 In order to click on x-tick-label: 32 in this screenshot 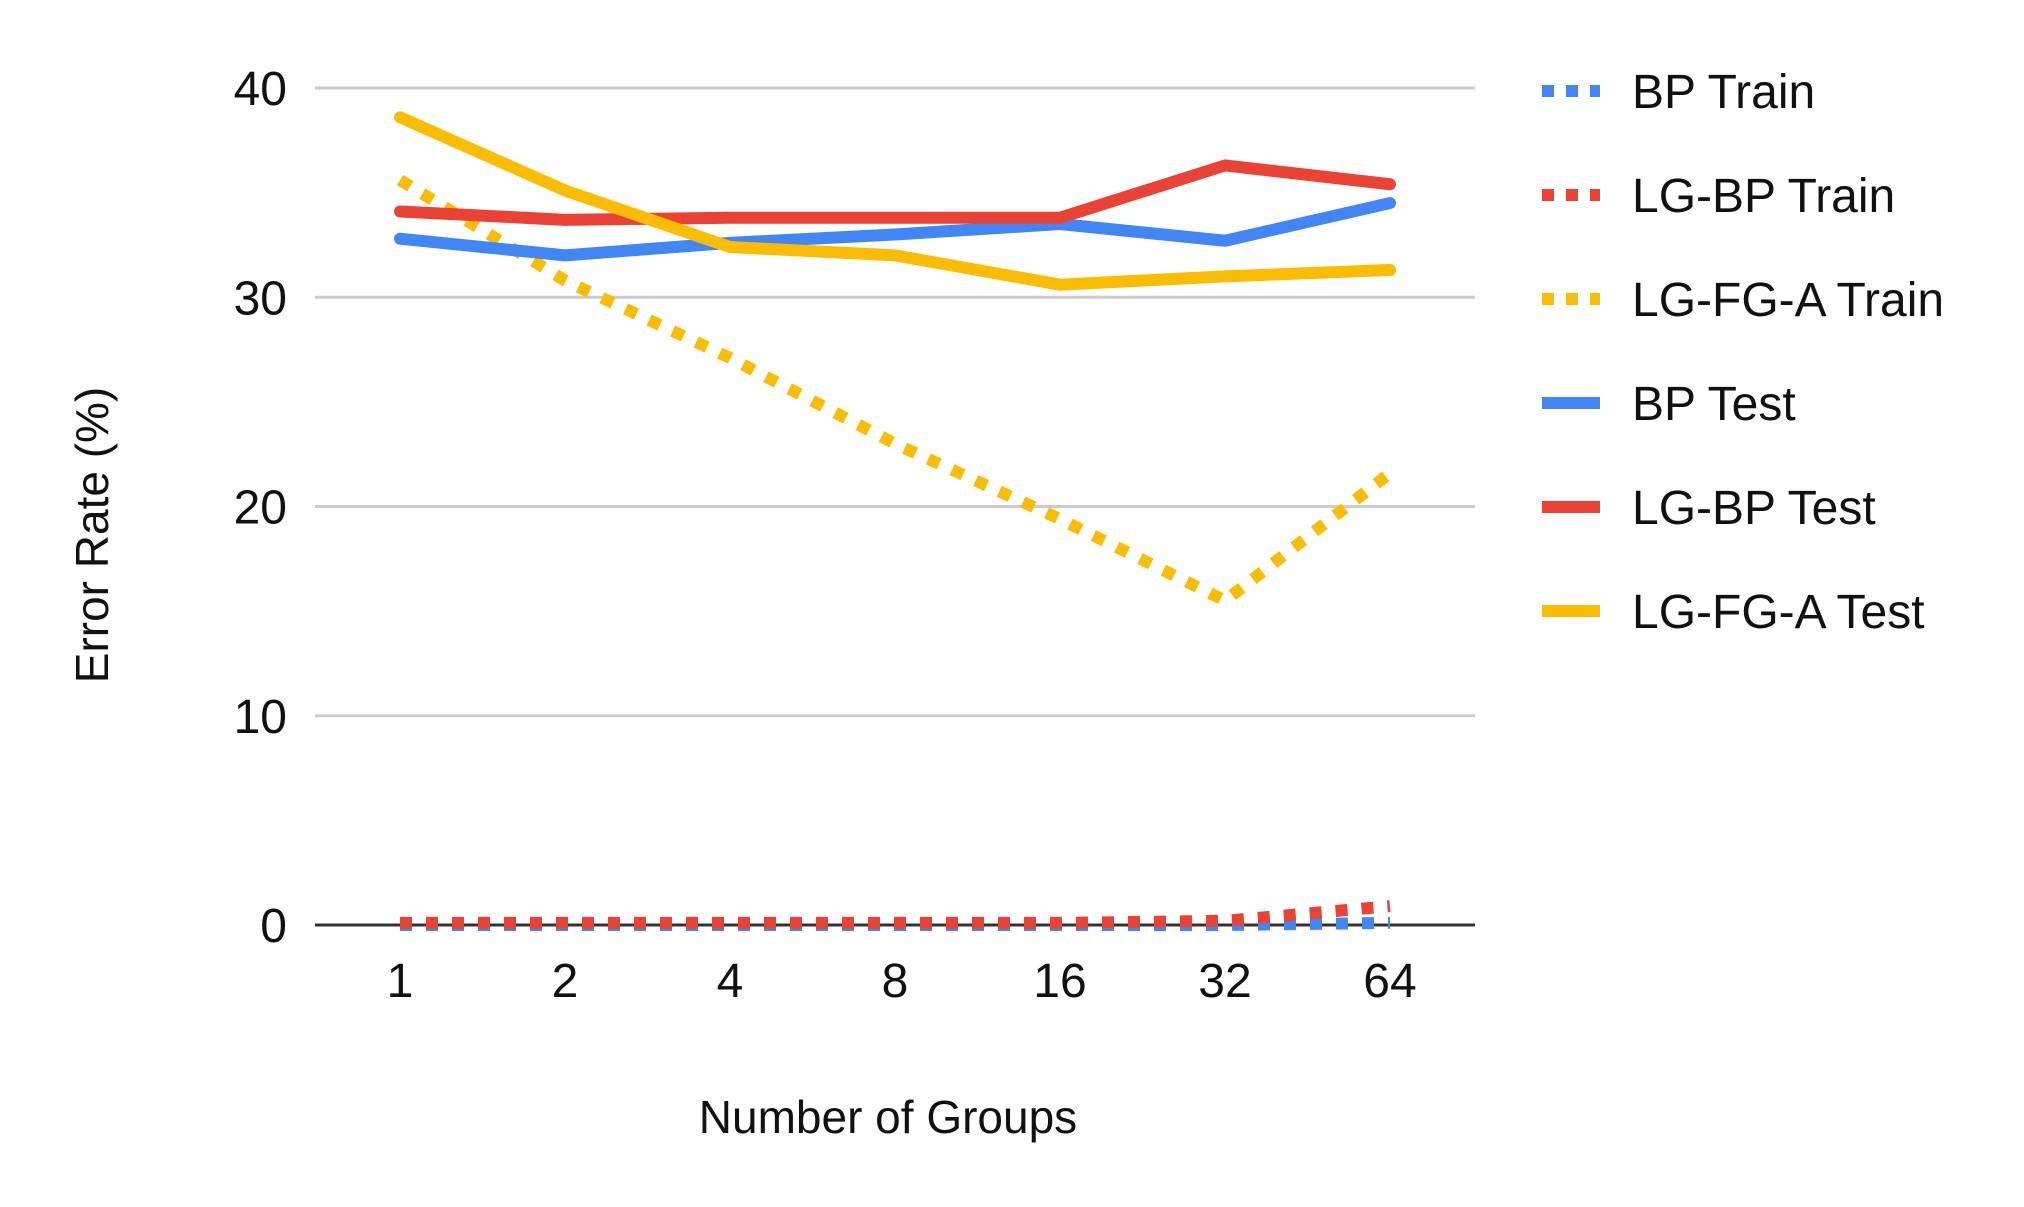, I will do `click(1224, 981)`.